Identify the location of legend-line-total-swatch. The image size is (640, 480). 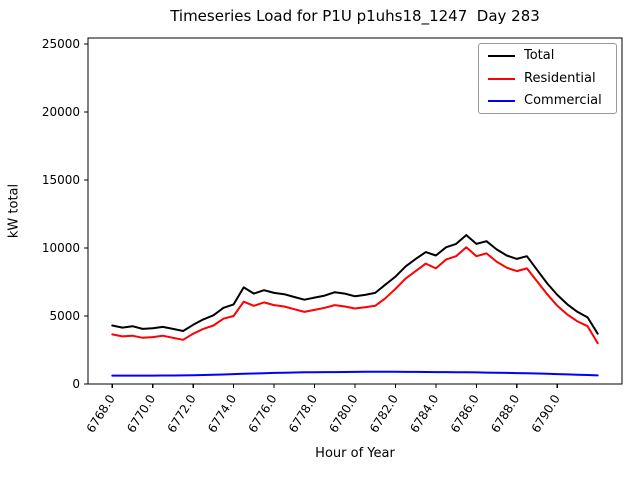
(501, 56).